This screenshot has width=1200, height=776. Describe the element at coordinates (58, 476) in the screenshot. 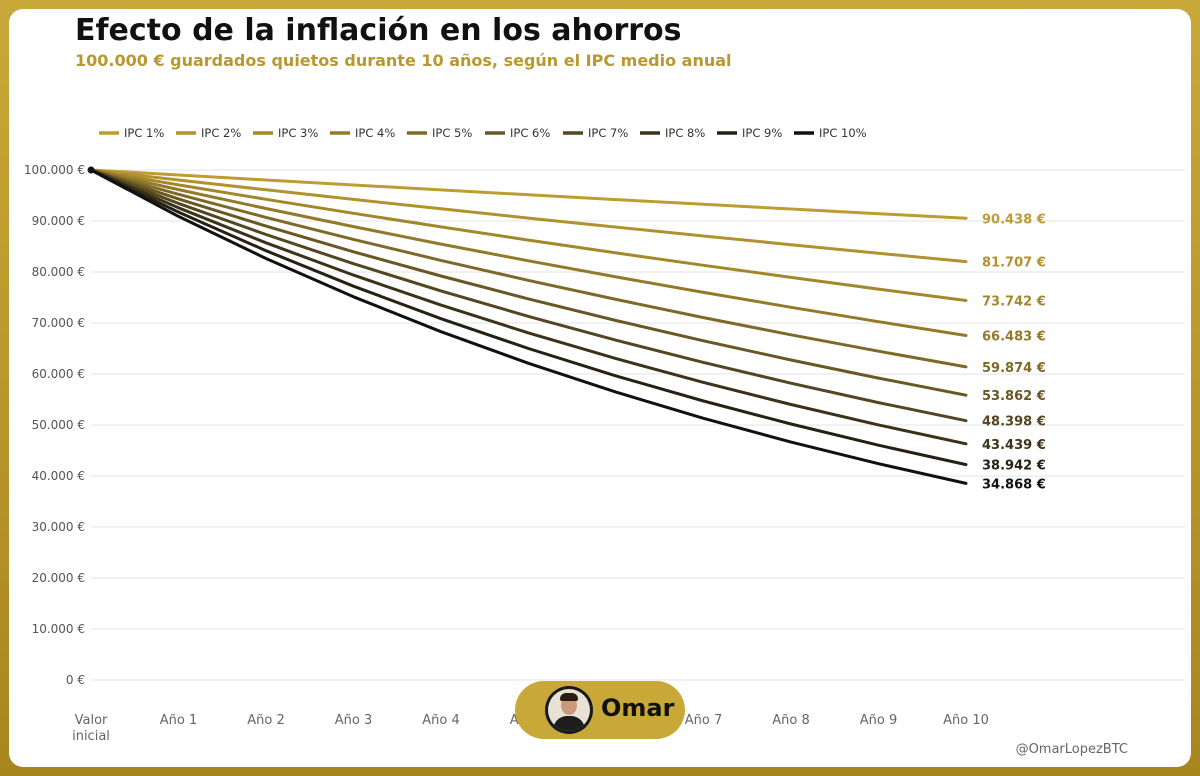

I see `y-tick-label: 40.000 €` at that location.